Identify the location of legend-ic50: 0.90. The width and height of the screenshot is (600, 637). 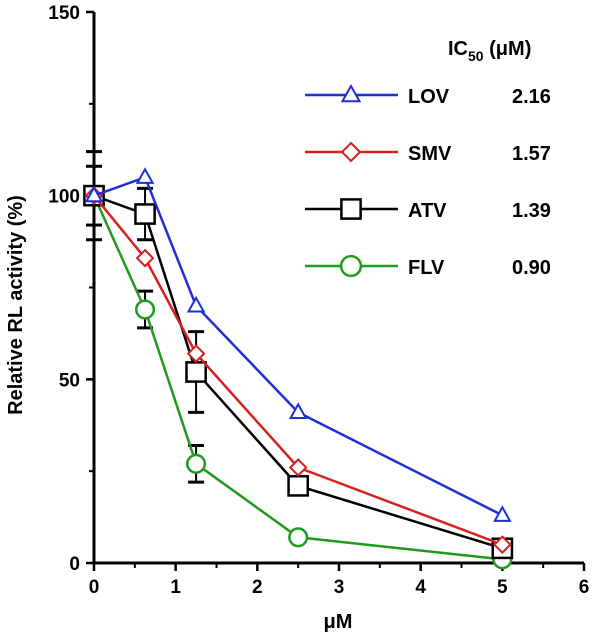
(531, 268).